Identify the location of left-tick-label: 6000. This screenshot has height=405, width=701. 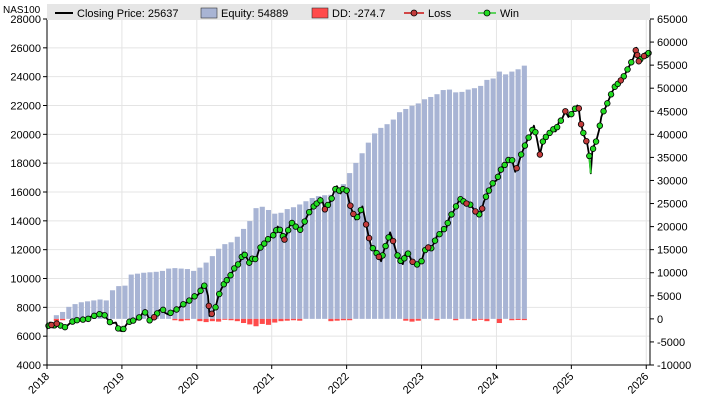
(29, 337).